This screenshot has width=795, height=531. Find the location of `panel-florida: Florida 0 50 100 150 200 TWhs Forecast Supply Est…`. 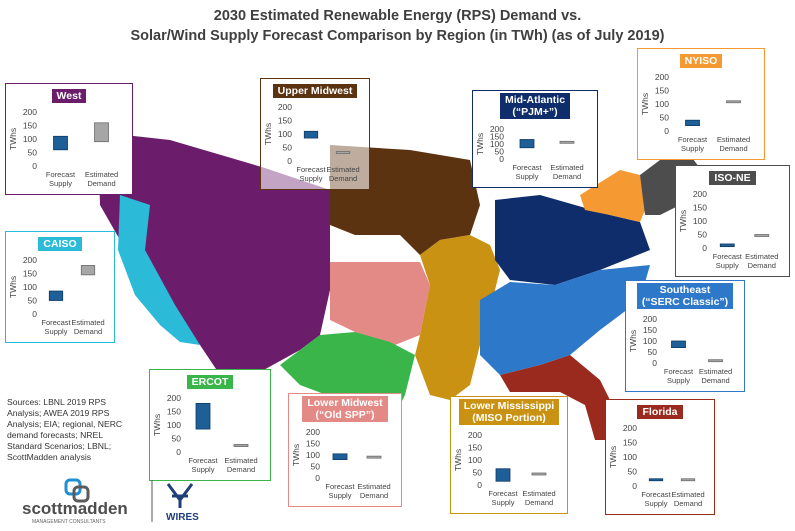

panel-florida: Florida 0 50 100 150 200 TWhs Forecast Supply Est… is located at coordinates (660, 457).